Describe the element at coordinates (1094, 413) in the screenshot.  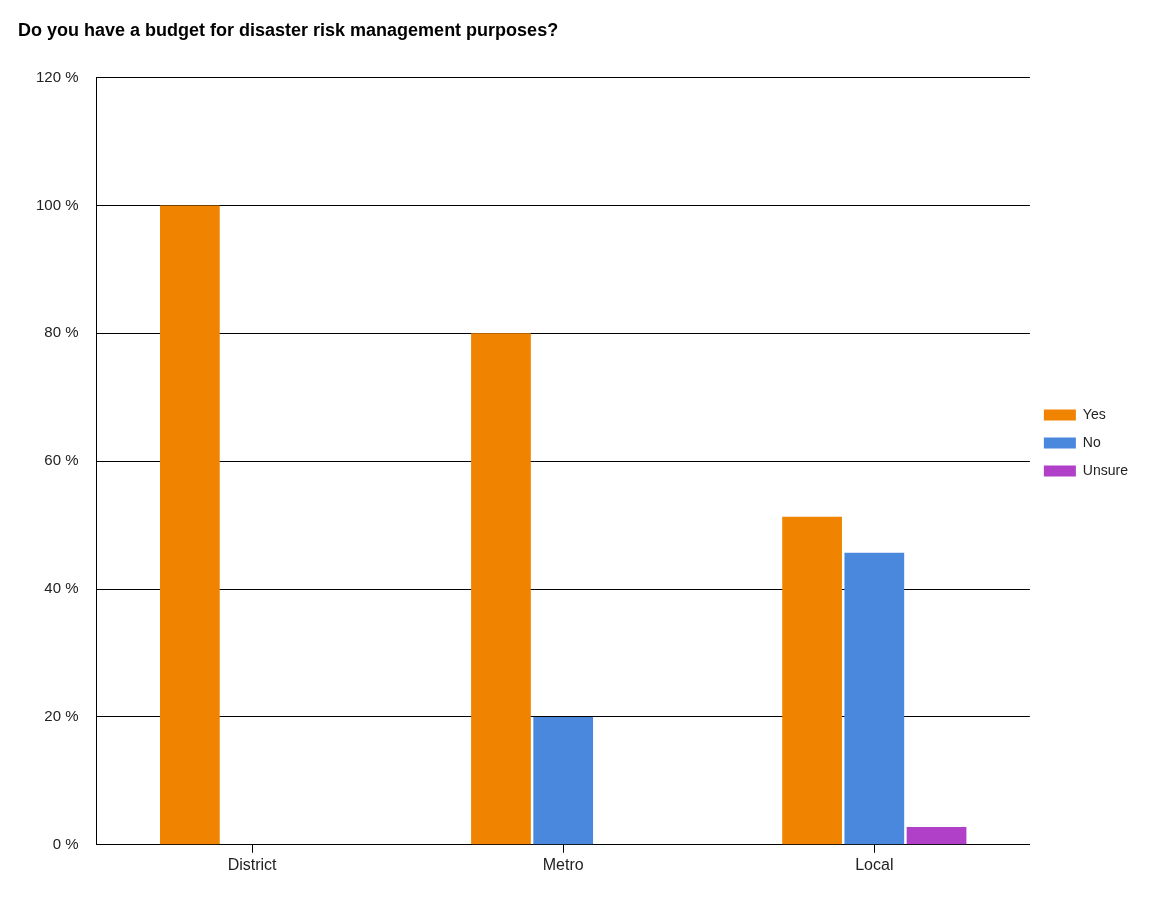
I see `legend-label: Yes` at that location.